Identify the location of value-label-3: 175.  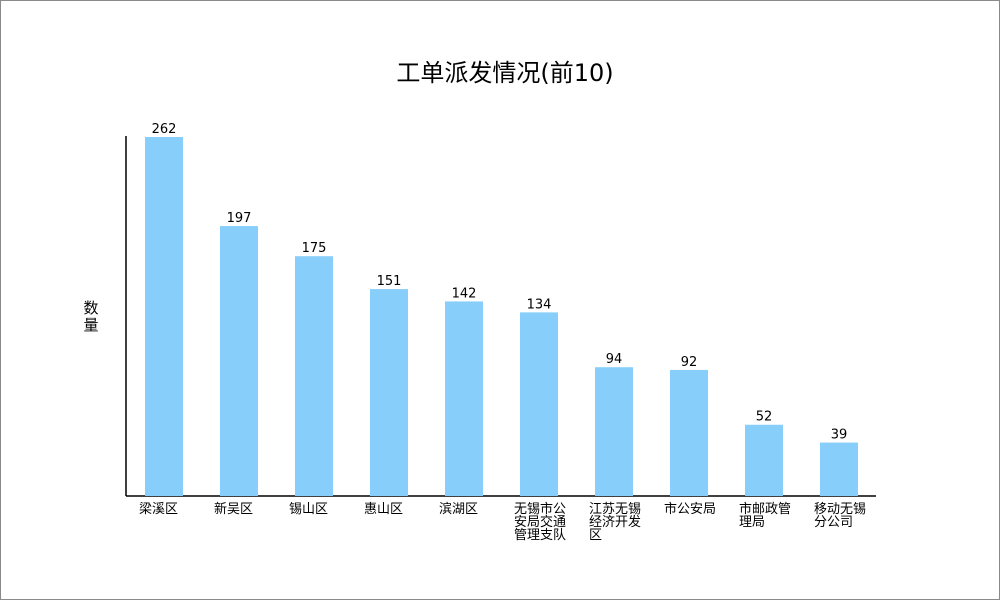
(314, 248).